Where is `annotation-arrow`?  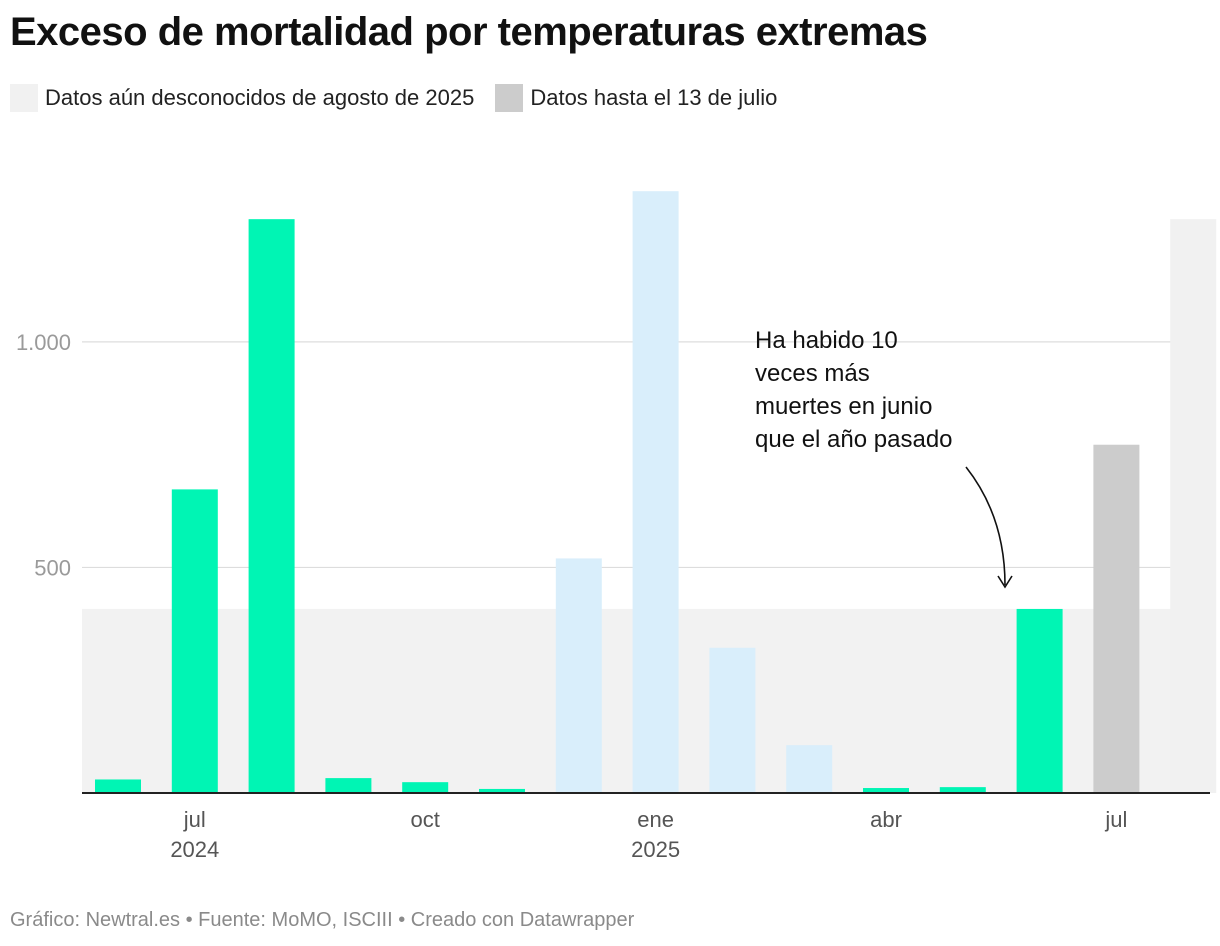
annotation-arrow is located at coordinates (985, 526).